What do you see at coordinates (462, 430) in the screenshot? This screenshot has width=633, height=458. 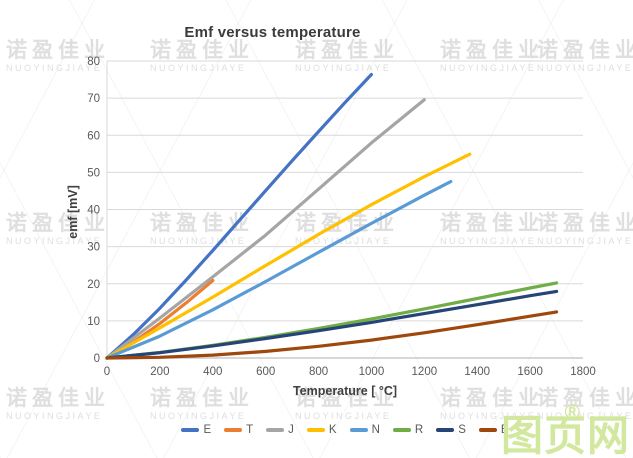 I see `legend-label: S` at bounding box center [462, 430].